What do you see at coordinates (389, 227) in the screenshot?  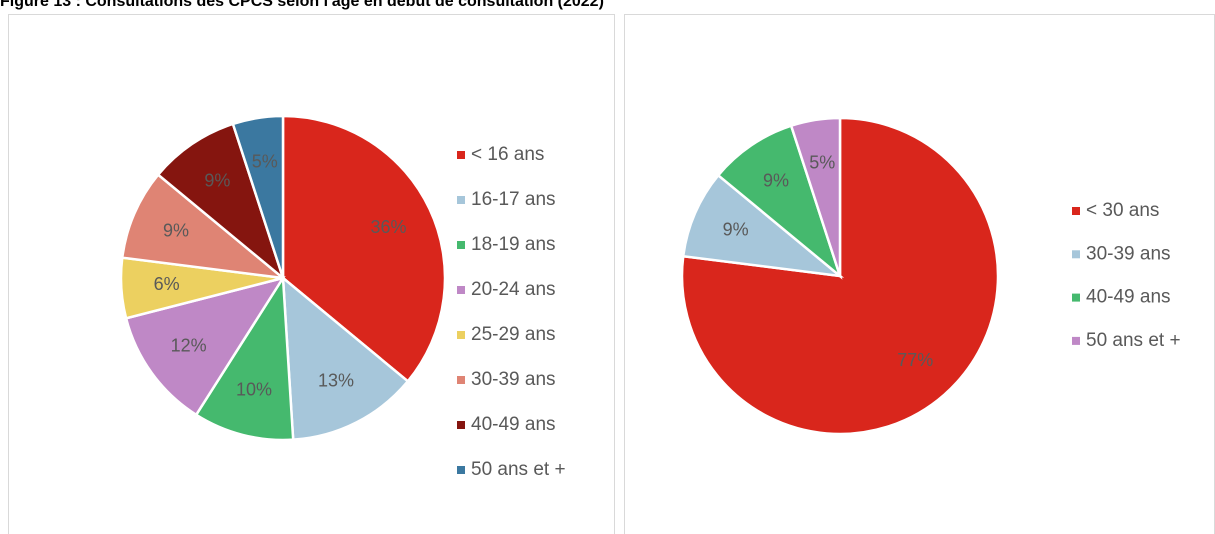 I see `data-label: 36%` at bounding box center [389, 227].